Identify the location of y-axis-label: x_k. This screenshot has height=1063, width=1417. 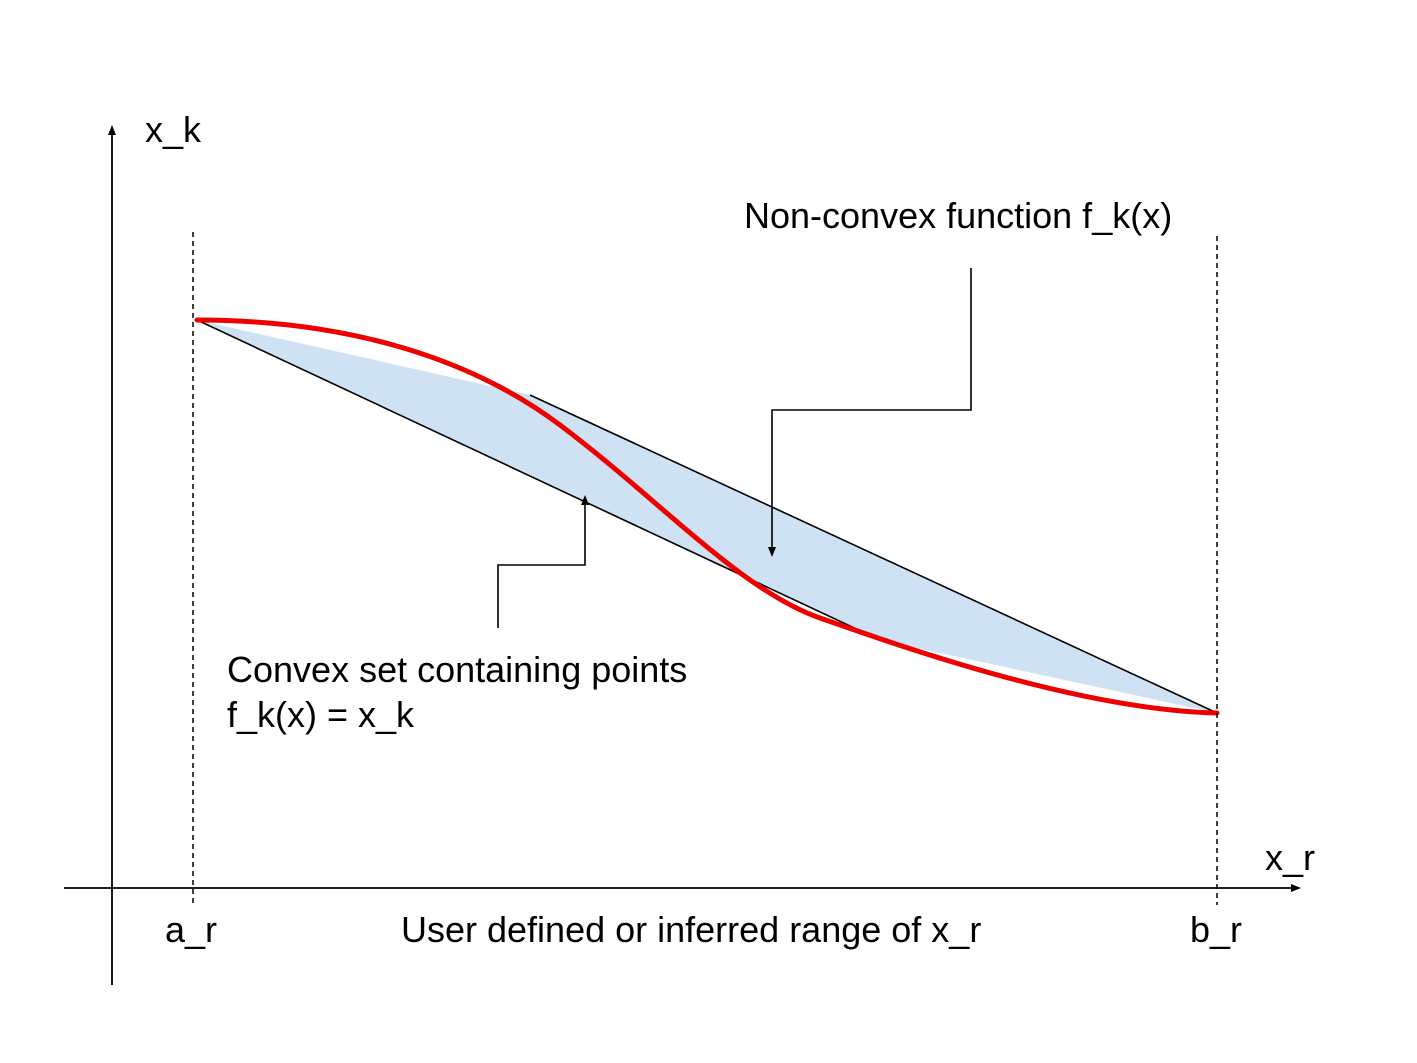
(173, 129).